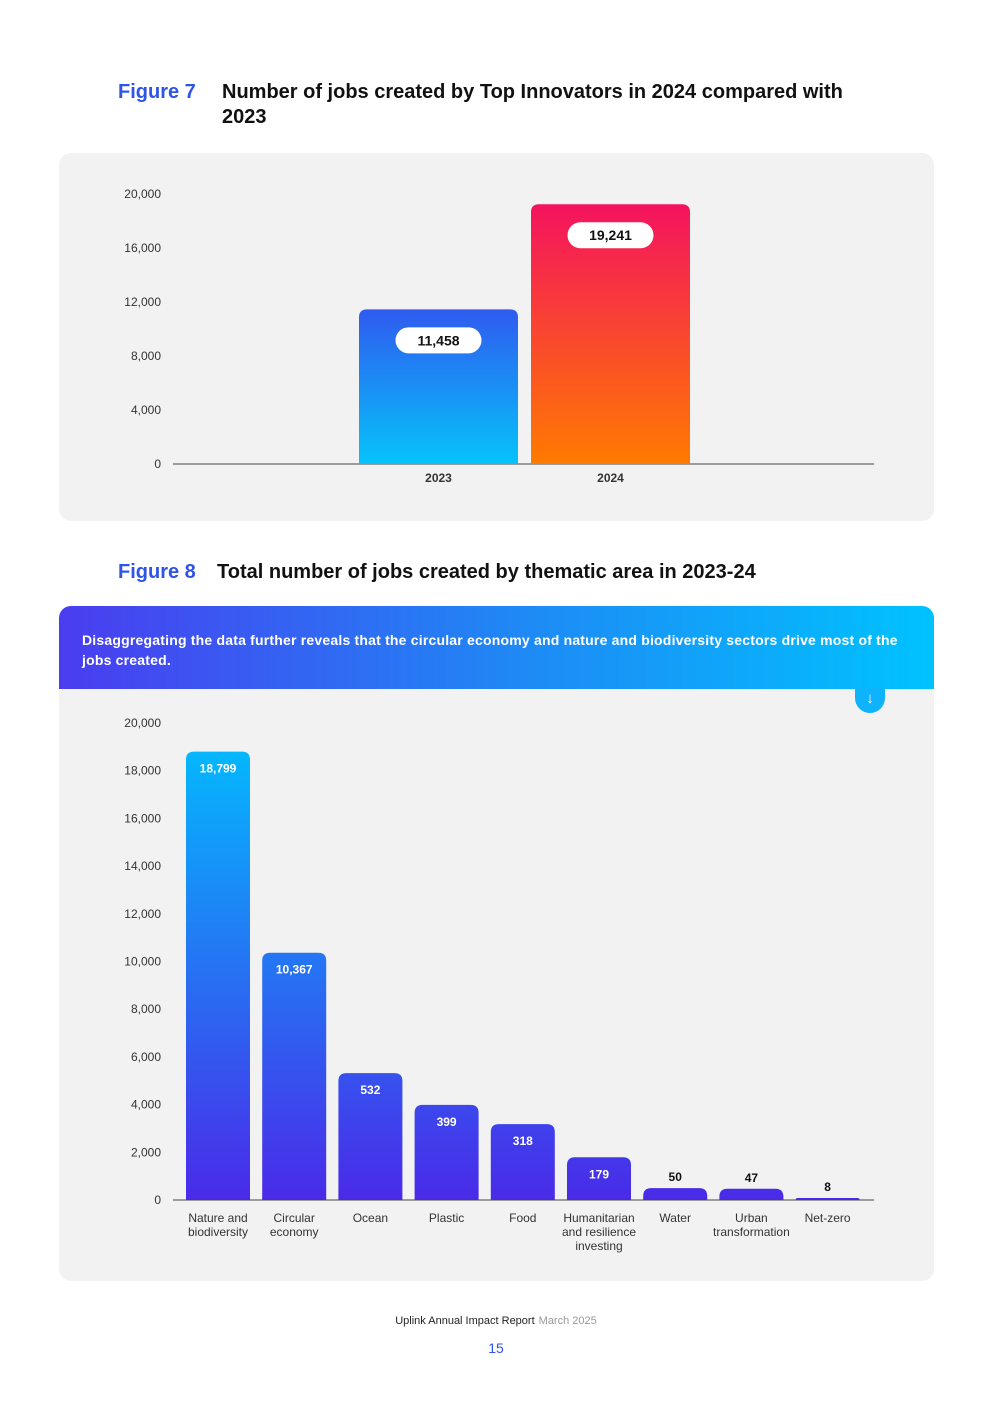 Image resolution: width=992 pixels, height=1403 pixels. Describe the element at coordinates (465, 1321) in the screenshot. I see `footer-report-name: Uplink Annual Impact Report` at that location.